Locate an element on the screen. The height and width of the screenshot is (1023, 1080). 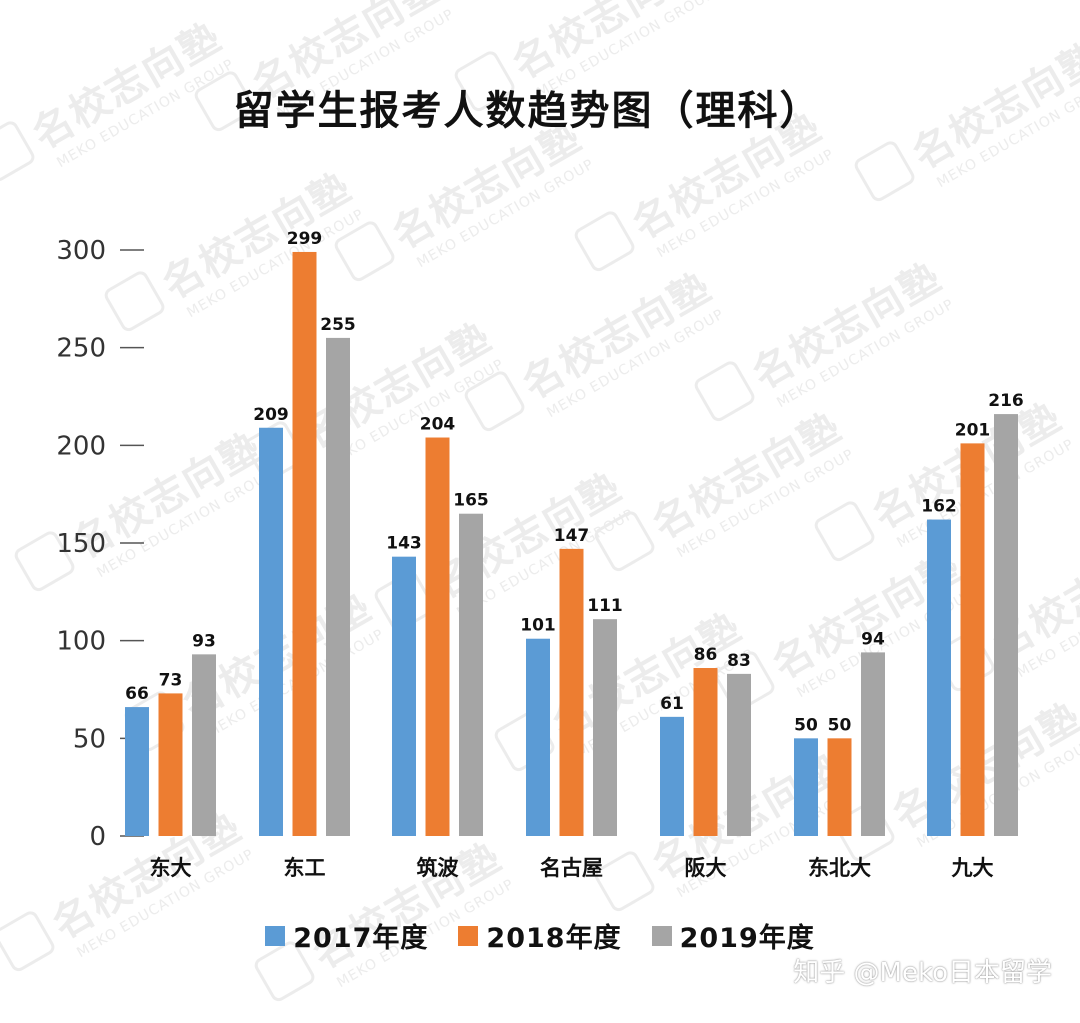
legend-swatch-2019 is located at coordinates (661, 935).